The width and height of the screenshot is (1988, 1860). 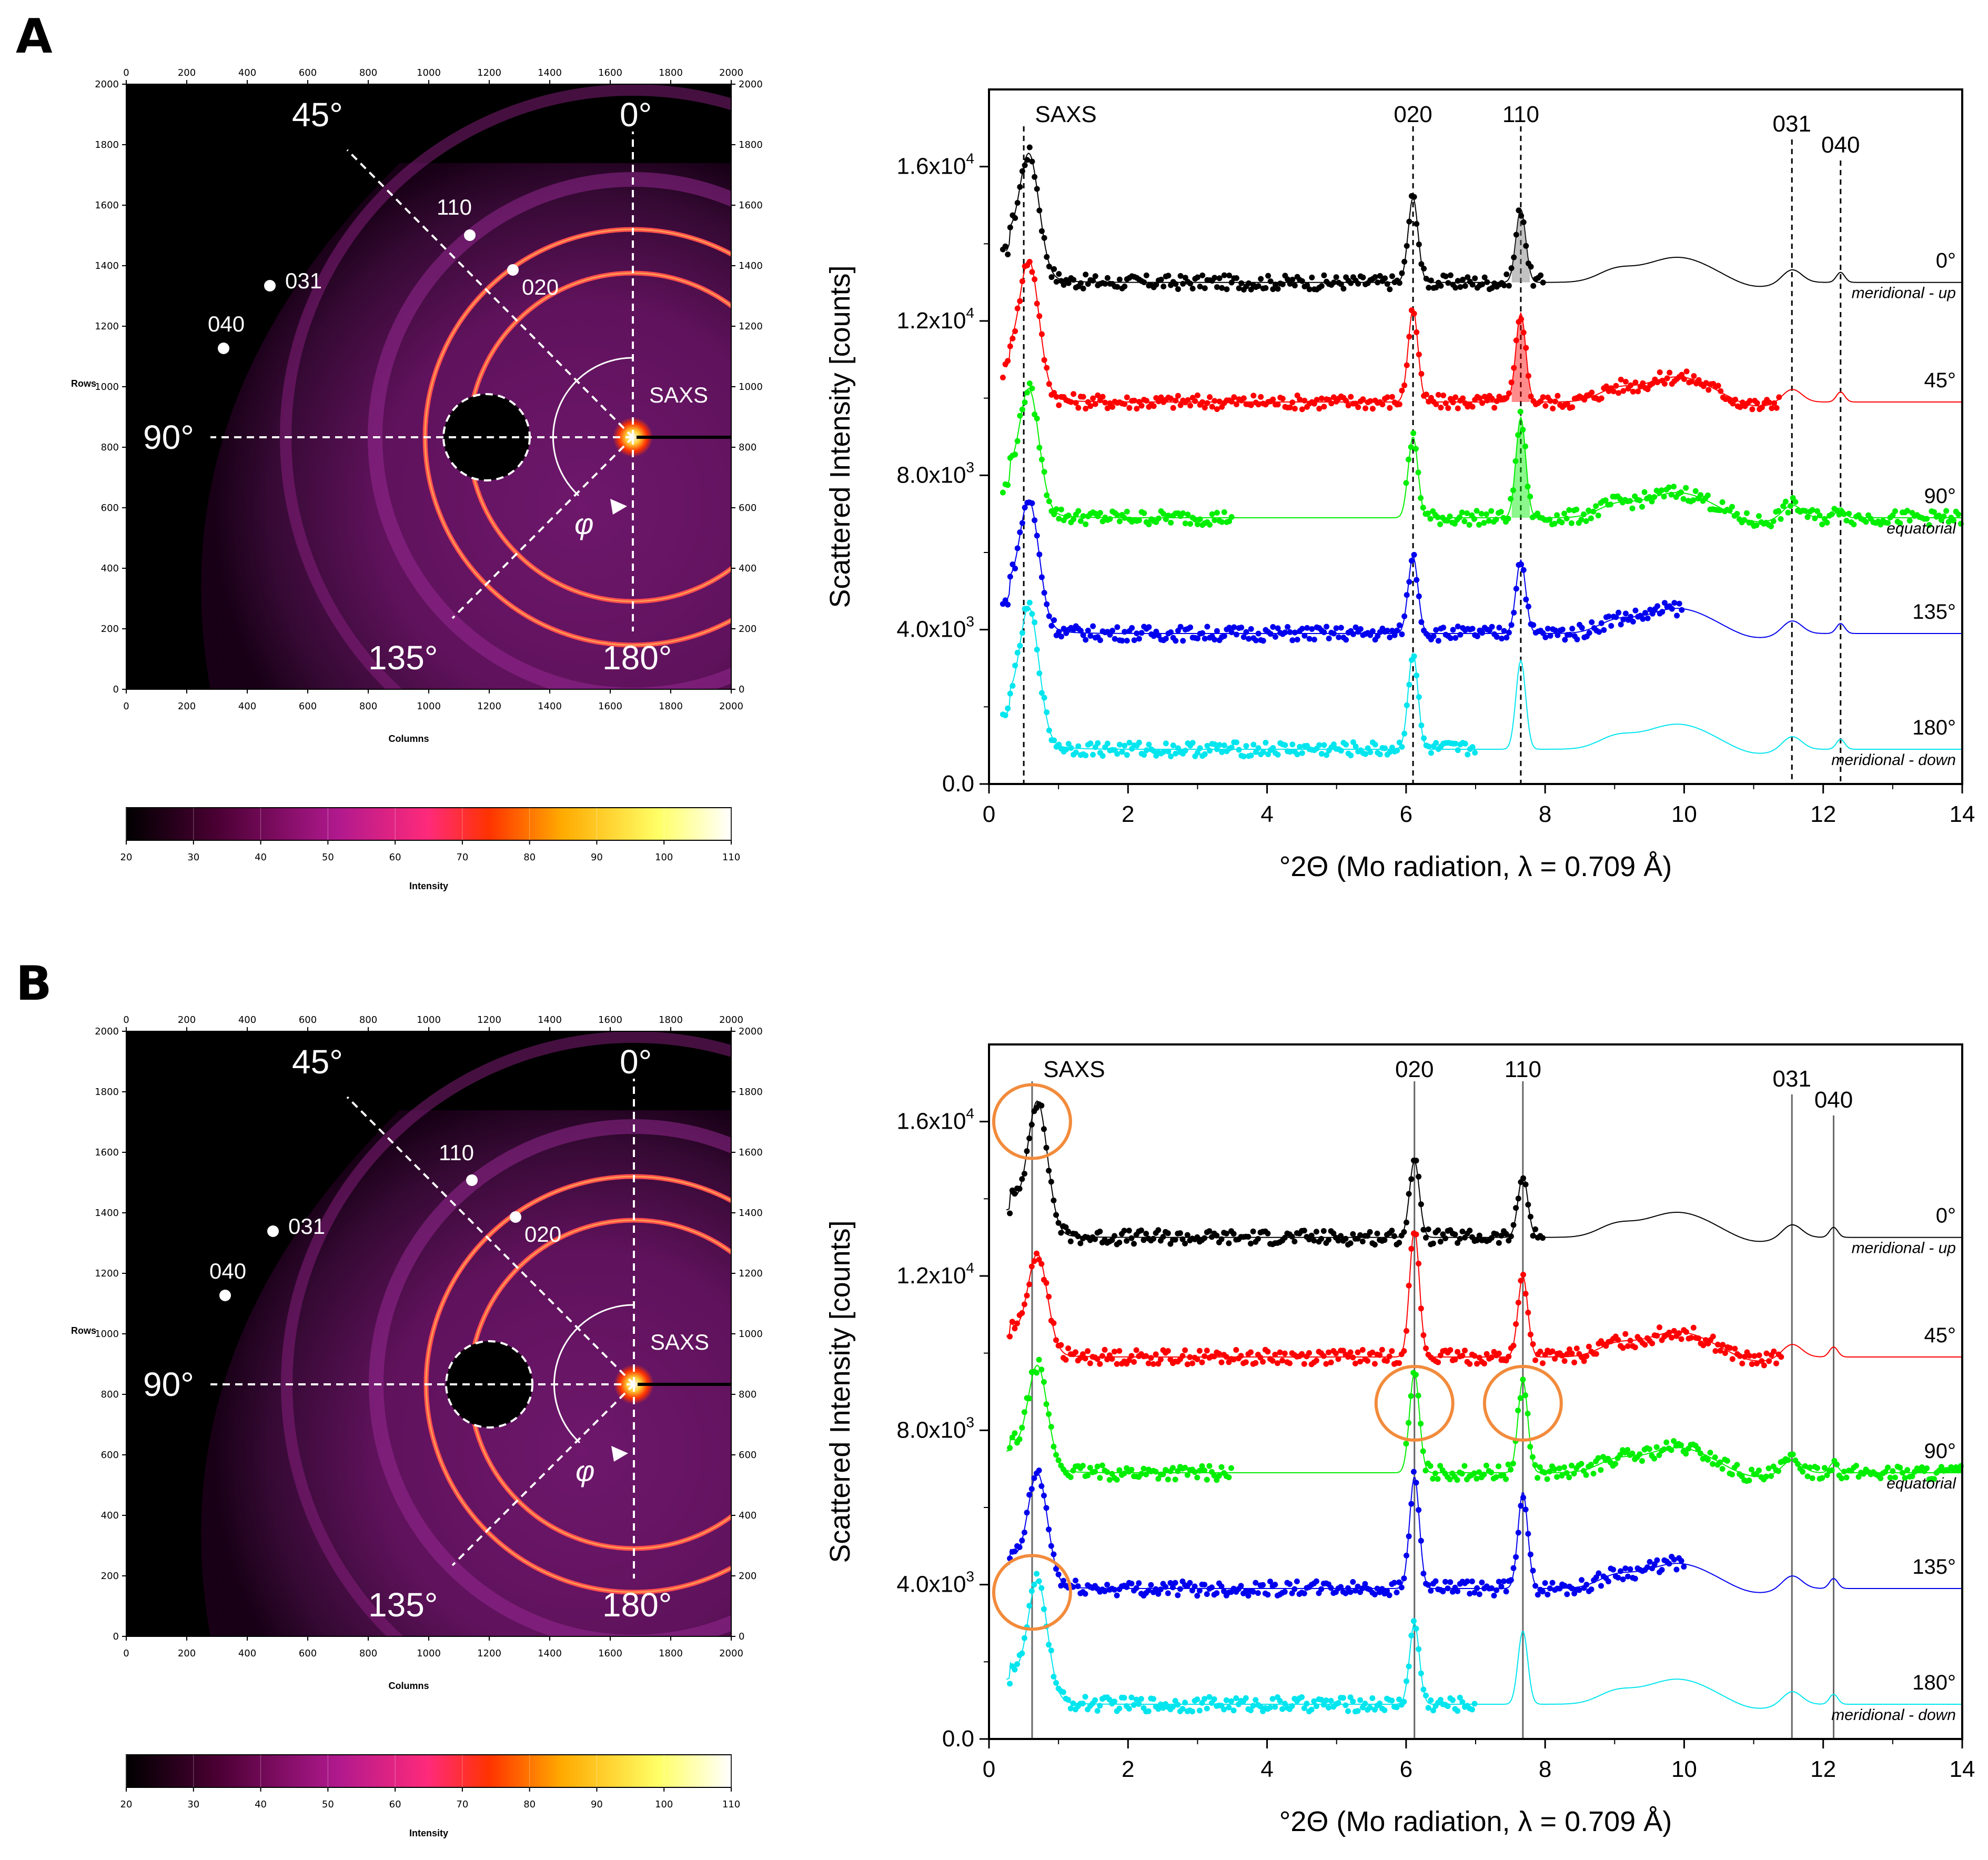 What do you see at coordinates (110, 568) in the screenshot?
I see `detector-ytick-label: 400` at bounding box center [110, 568].